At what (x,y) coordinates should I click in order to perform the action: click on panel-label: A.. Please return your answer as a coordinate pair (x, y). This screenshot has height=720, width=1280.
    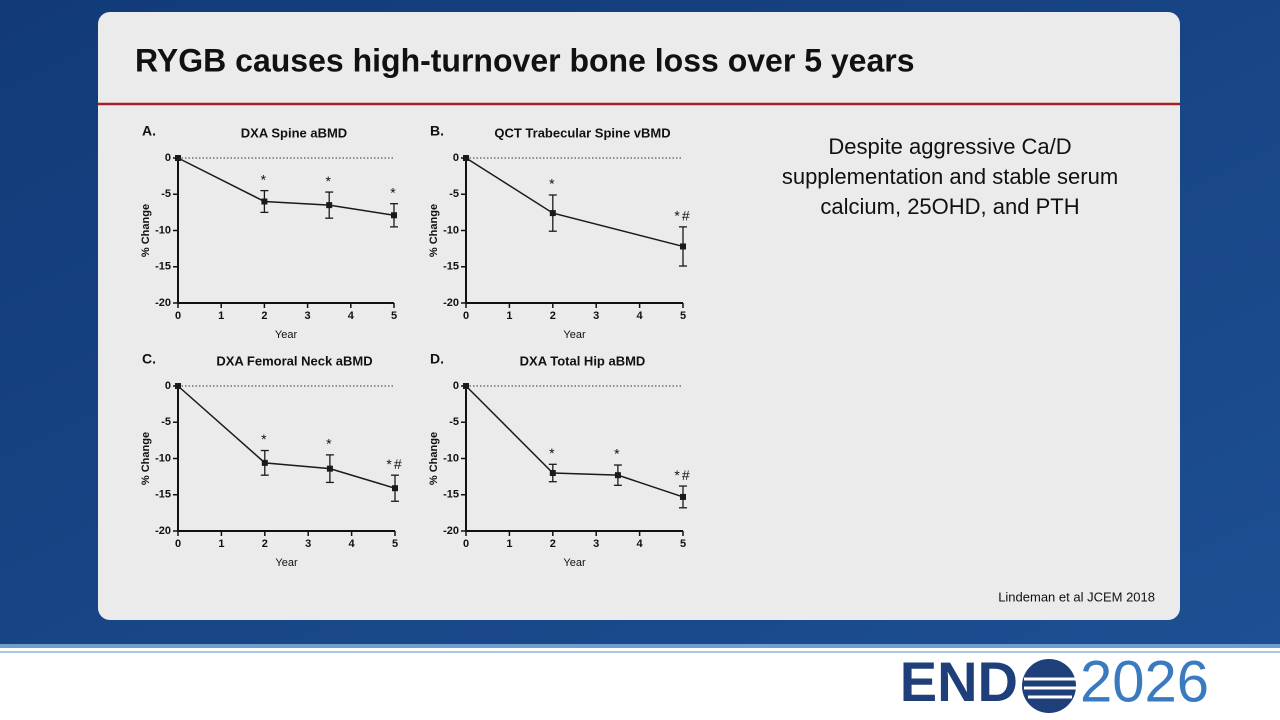
    Looking at the image, I should click on (149, 131).